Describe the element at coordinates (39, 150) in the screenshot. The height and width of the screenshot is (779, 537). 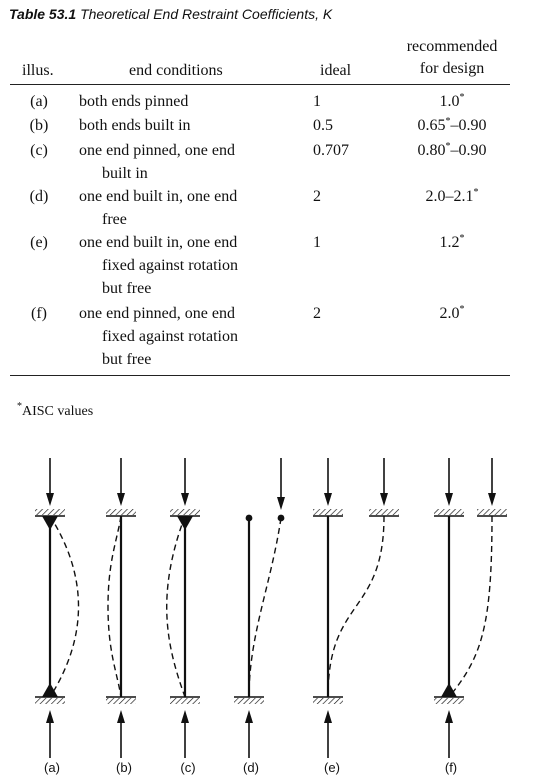
I see `row-illus: (c)` at that location.